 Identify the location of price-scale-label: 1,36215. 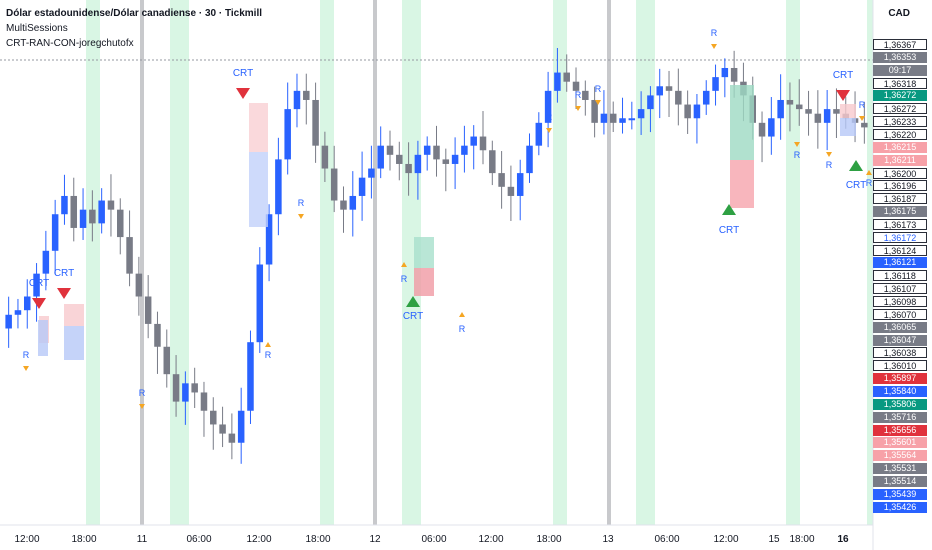
(900, 147).